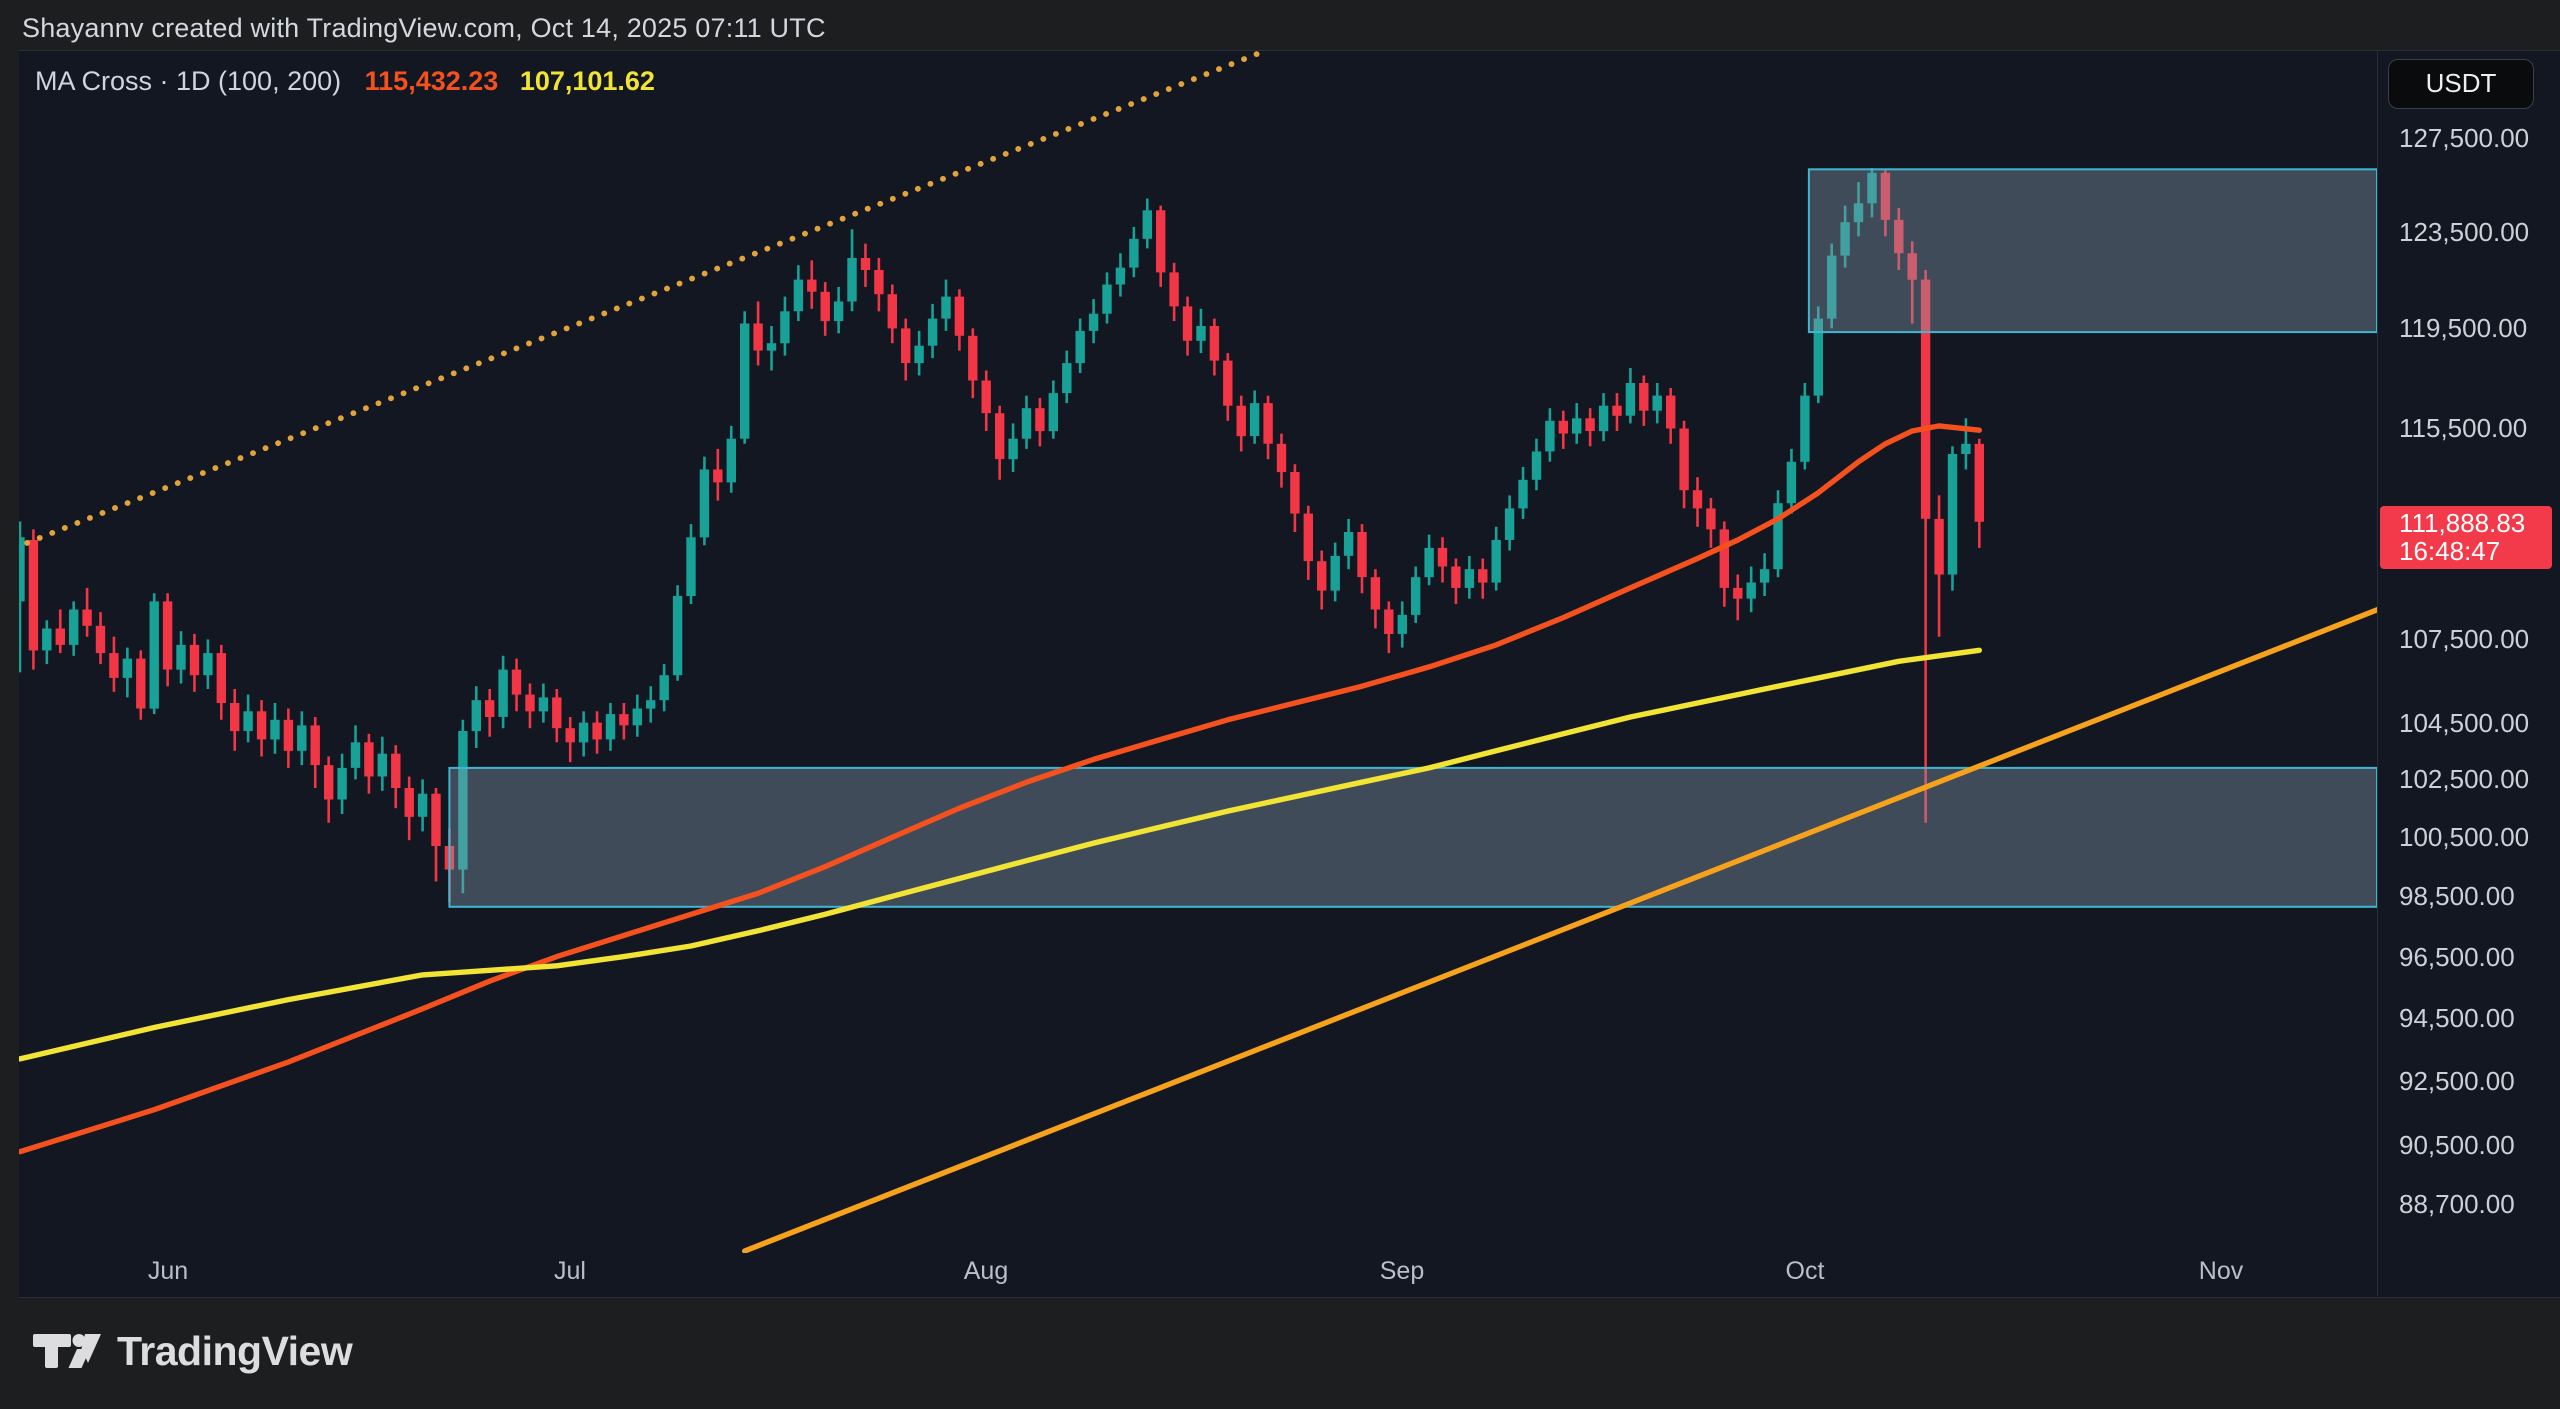 This screenshot has width=2560, height=1409. What do you see at coordinates (235, 1350) in the screenshot?
I see `brand-wordmark: TradingView` at bounding box center [235, 1350].